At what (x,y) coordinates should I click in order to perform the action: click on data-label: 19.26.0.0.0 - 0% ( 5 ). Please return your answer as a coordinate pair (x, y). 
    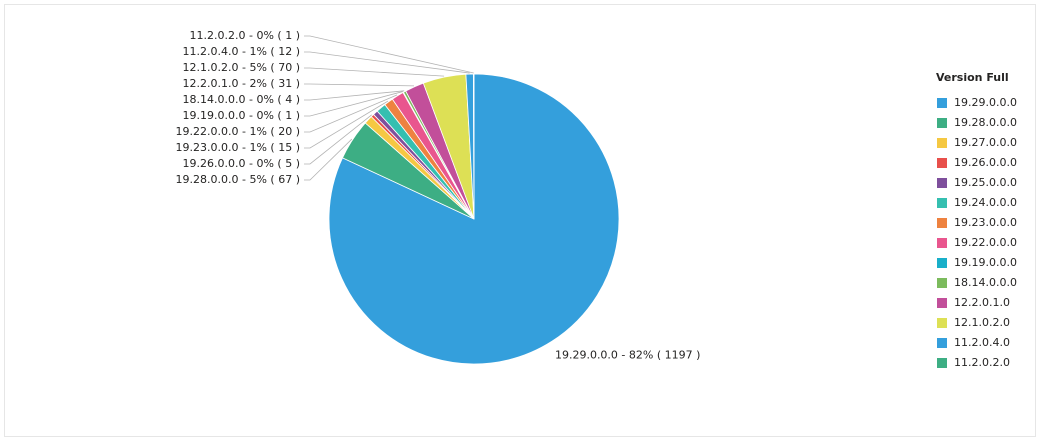
    Looking at the image, I should click on (241, 163).